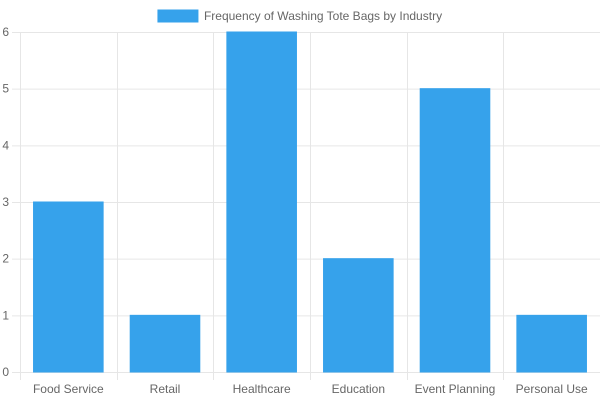 Image resolution: width=600 pixels, height=400 pixels. I want to click on x-tick-label: Food Service, so click(68, 389).